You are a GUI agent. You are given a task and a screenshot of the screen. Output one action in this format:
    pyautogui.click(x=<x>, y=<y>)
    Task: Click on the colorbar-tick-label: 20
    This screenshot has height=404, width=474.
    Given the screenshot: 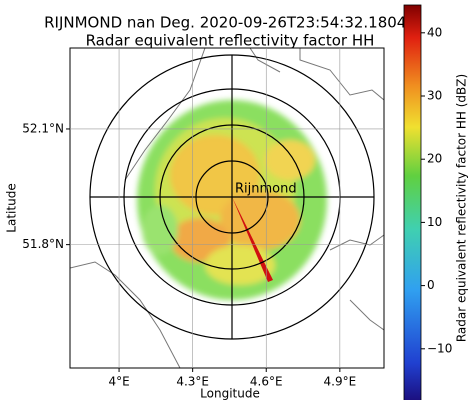 What is the action you would take?
    pyautogui.click(x=434, y=159)
    